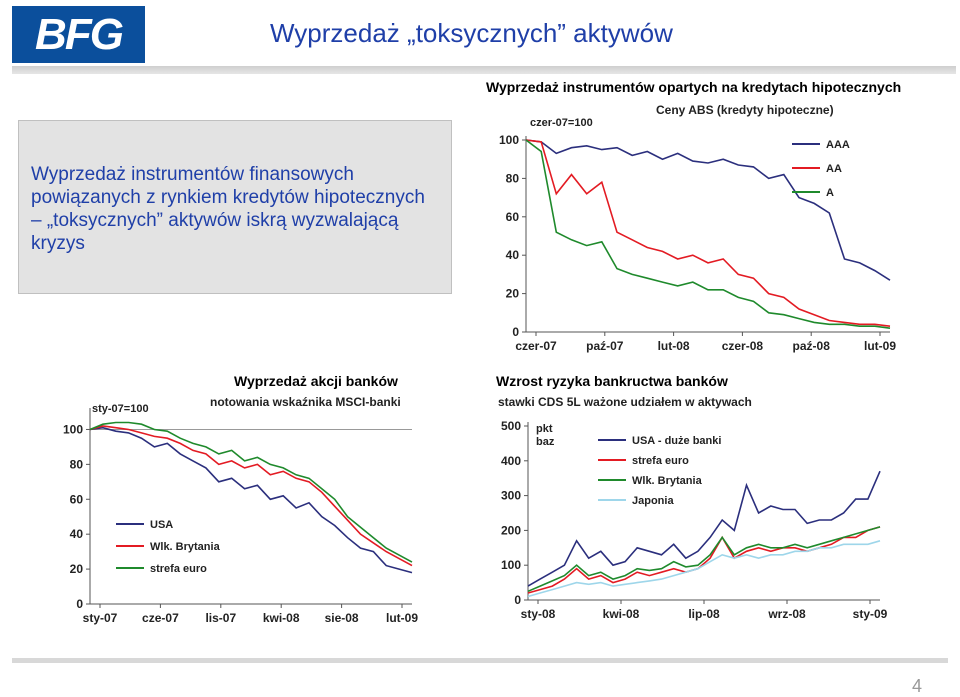  I want to click on y-tick-label: 400, so click(511, 461).